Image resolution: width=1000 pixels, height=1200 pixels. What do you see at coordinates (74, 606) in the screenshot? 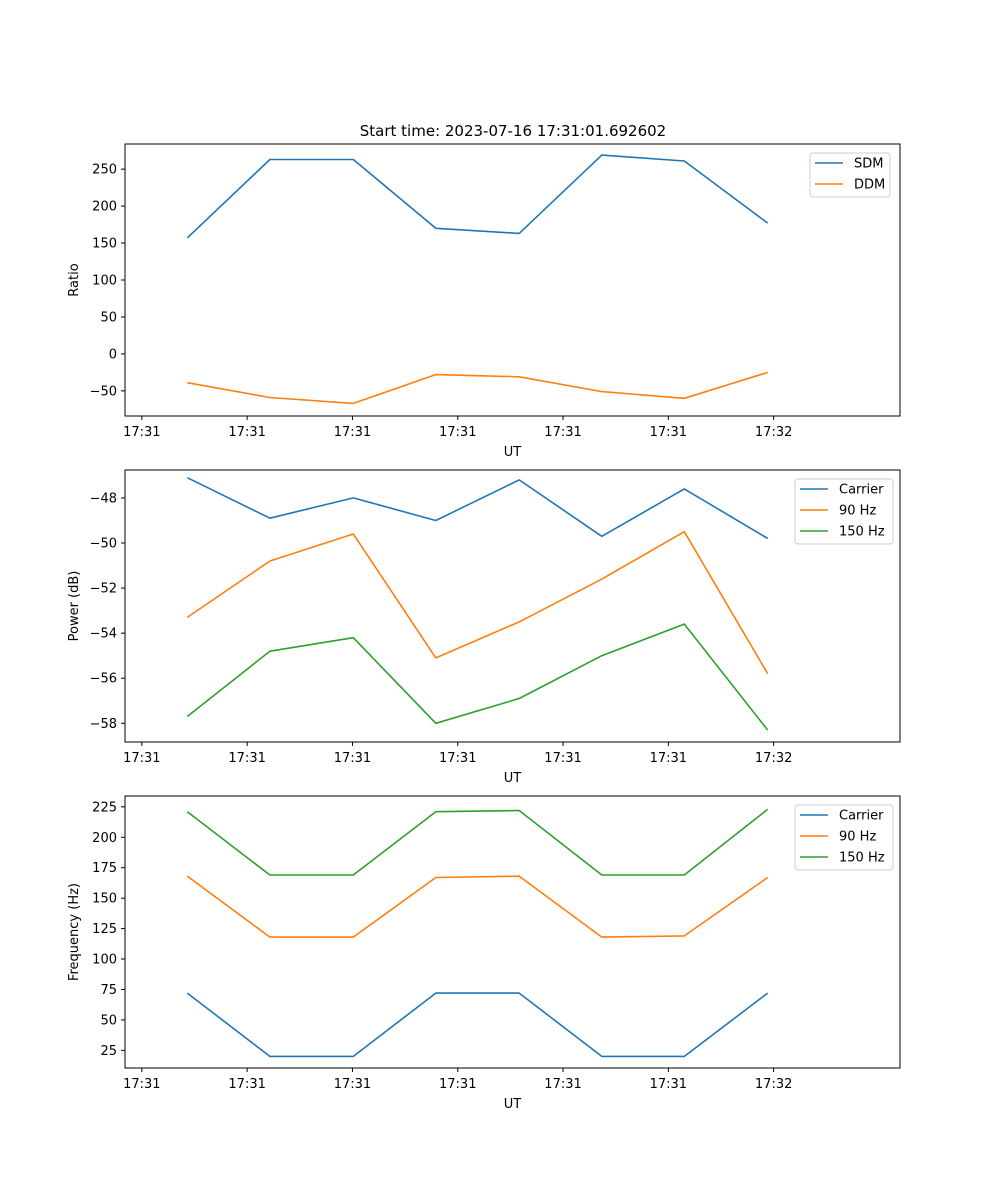
I see `y-axis-label: Power (dB)` at bounding box center [74, 606].